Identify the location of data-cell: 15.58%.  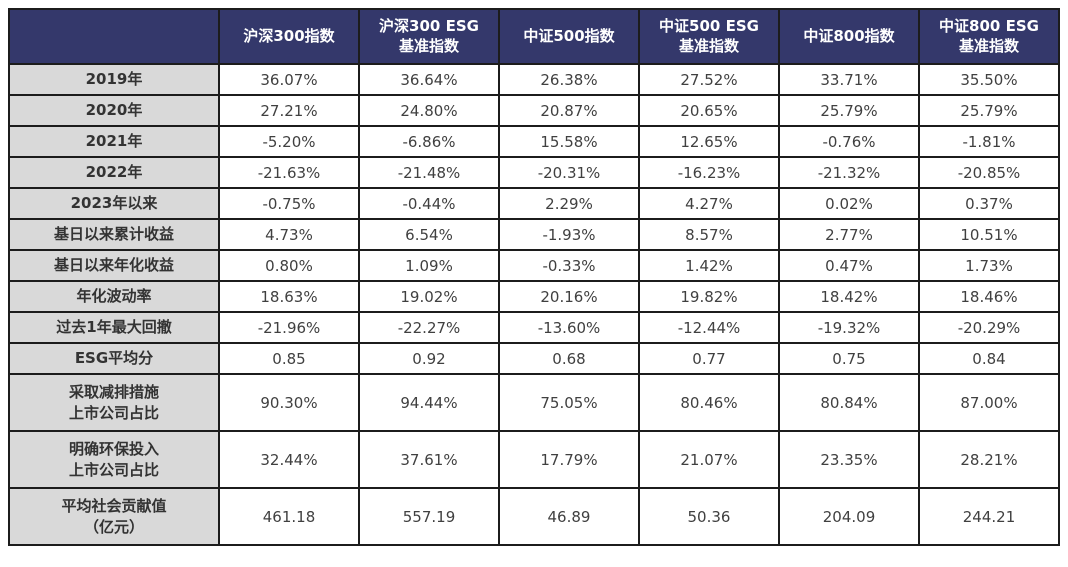
(569, 141).